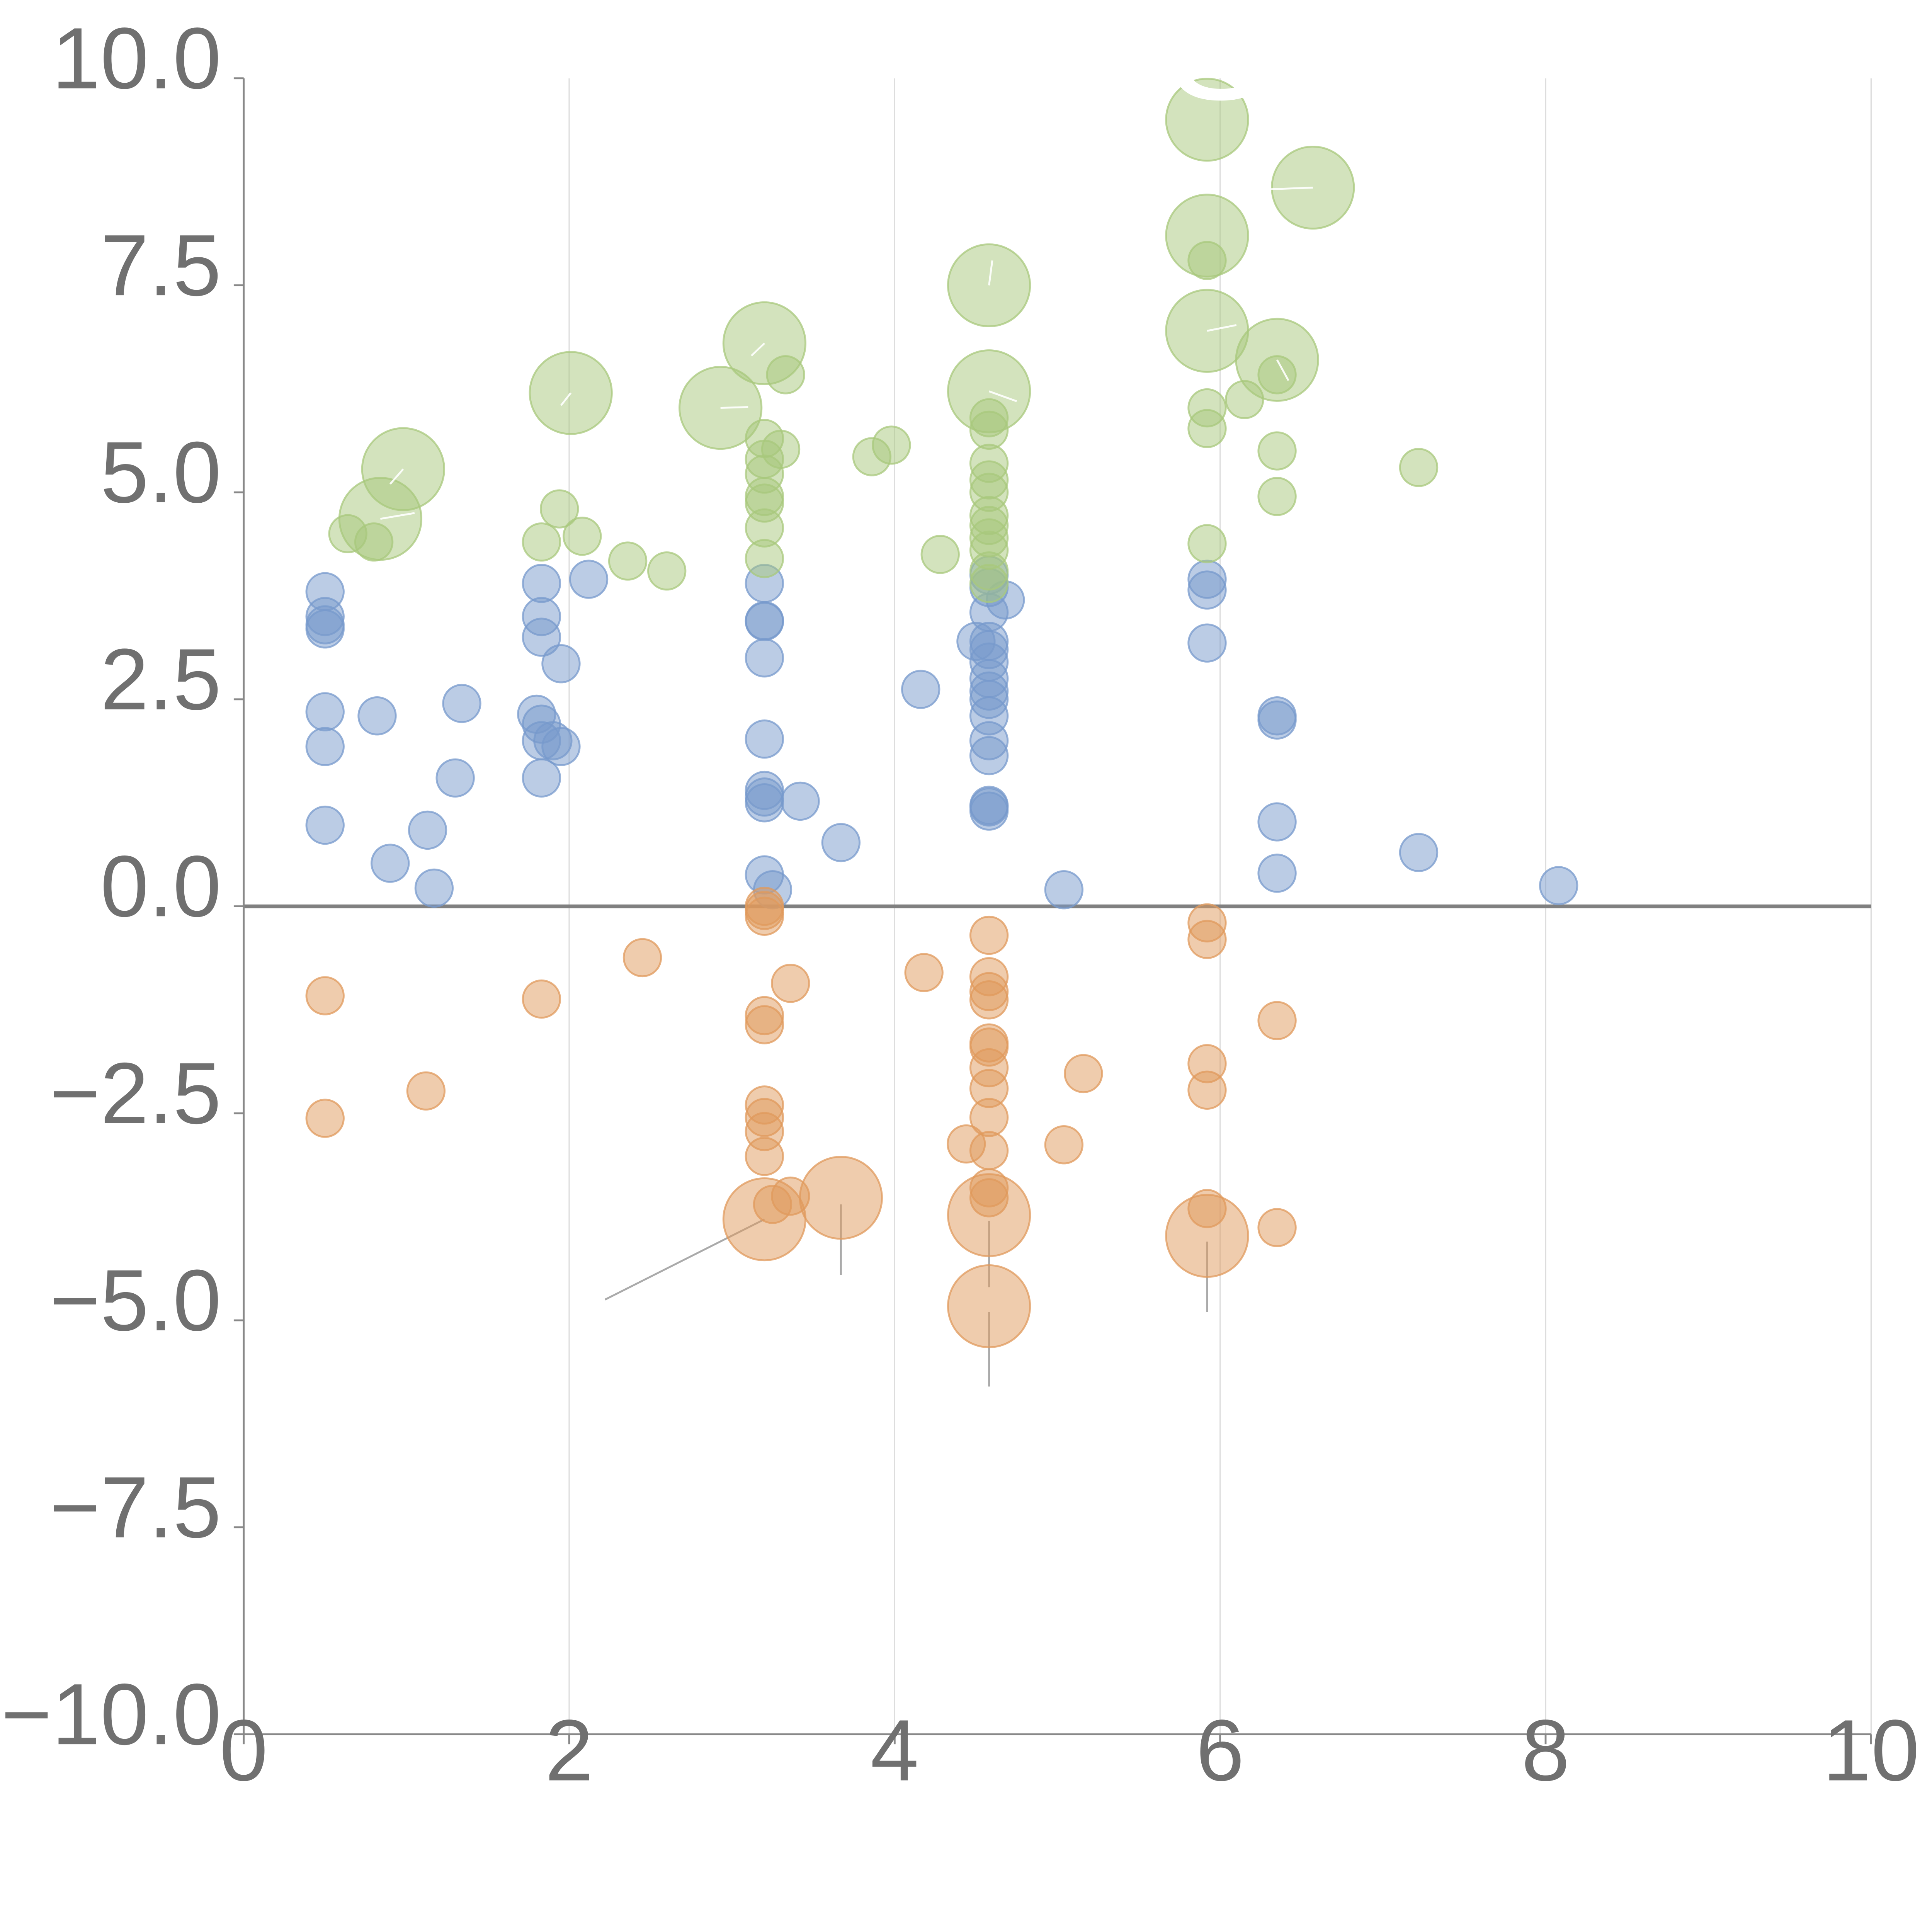  I want to click on y-tick-label: 5.0, so click(160, 472).